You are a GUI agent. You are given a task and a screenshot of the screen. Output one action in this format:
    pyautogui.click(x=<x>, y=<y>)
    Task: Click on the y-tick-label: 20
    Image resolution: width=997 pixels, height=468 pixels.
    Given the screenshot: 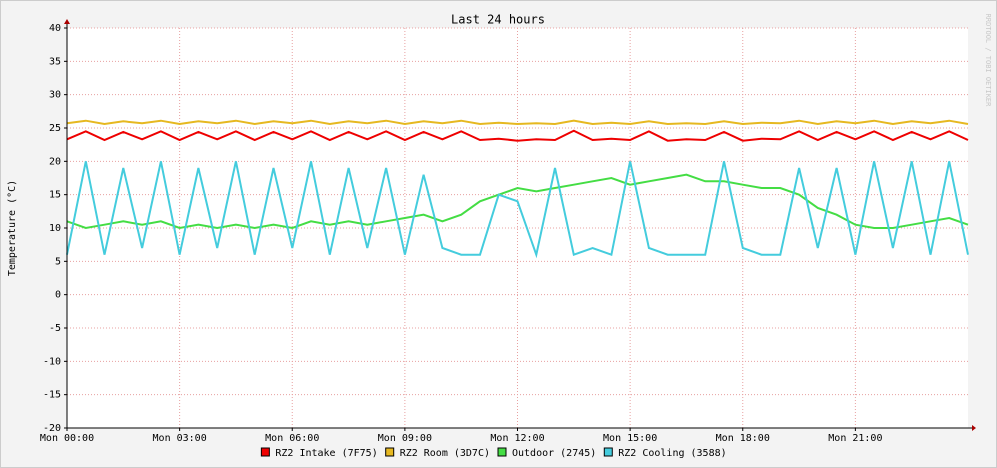 What is the action you would take?
    pyautogui.click(x=55, y=161)
    